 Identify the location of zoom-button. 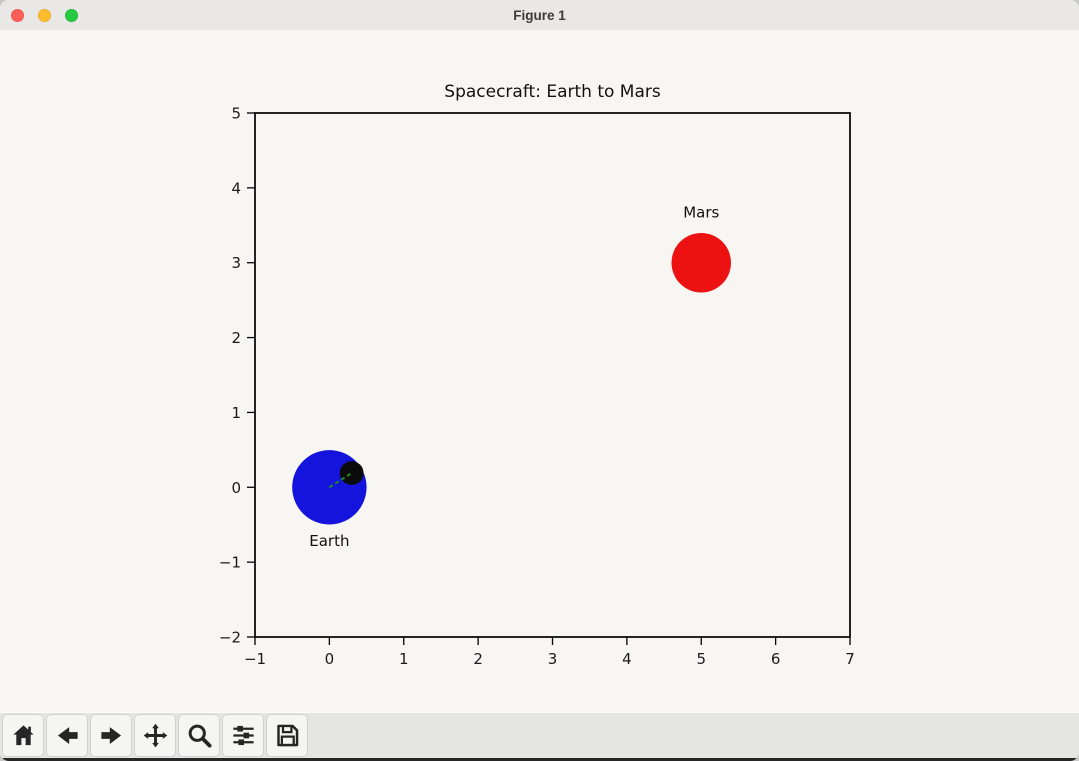
(199, 735).